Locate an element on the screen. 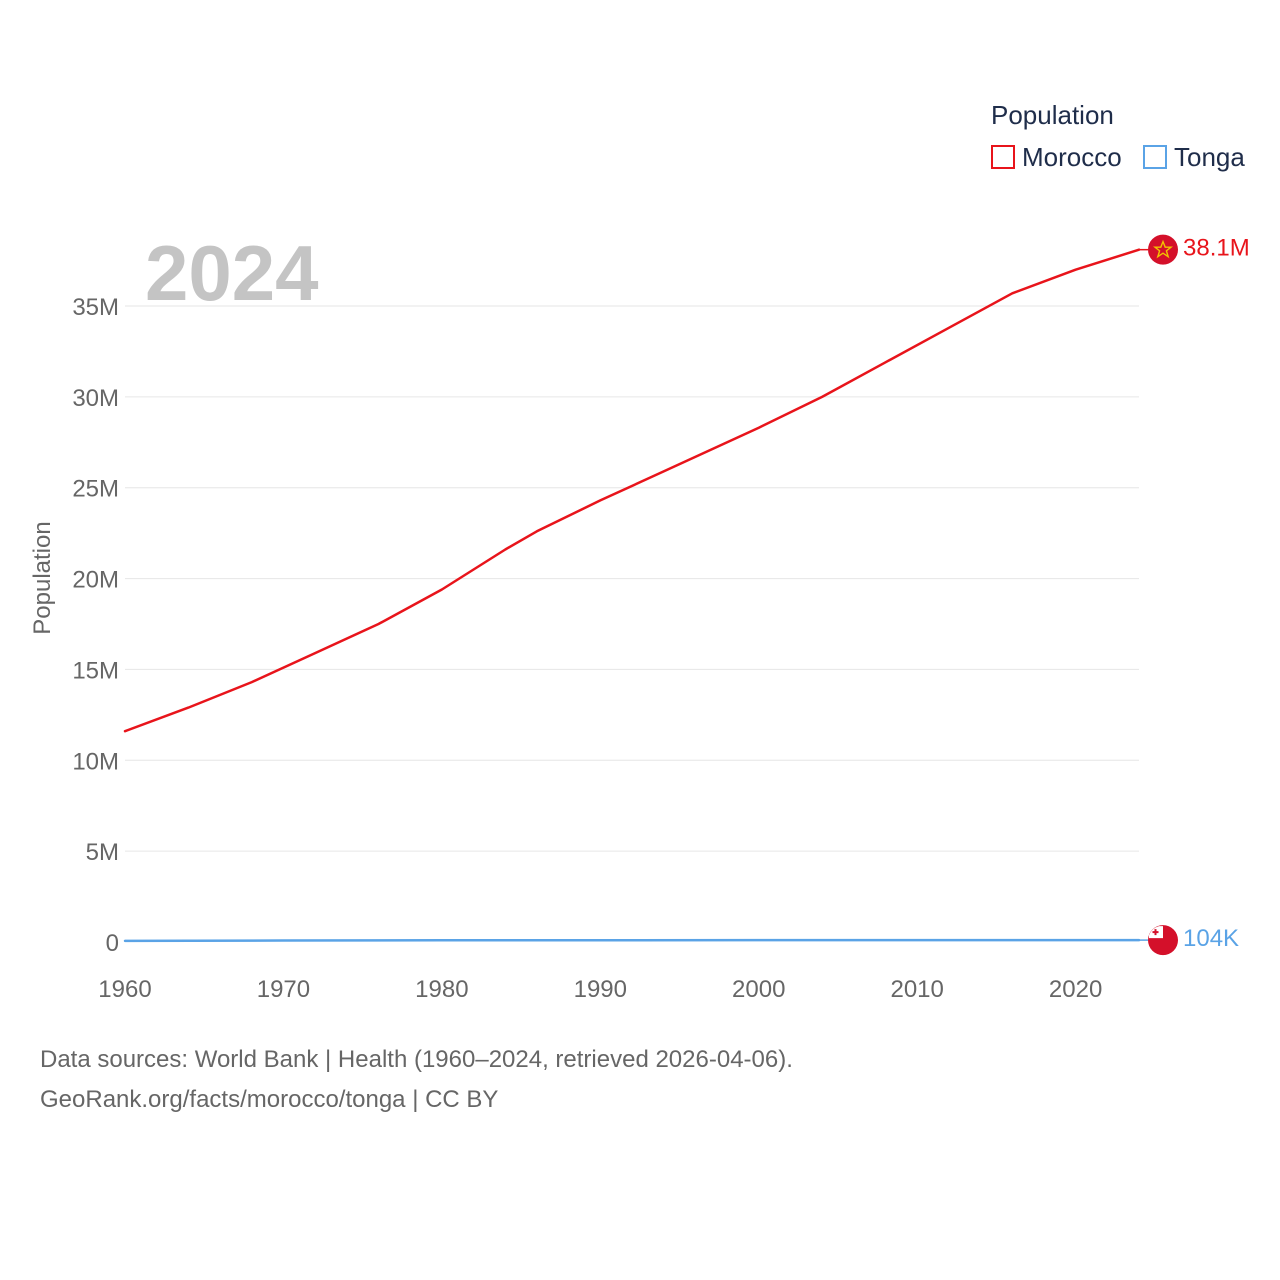 The width and height of the screenshot is (1280, 1280). attribution-line: GeoRank.org/facts/morocco/tonga | CC BY is located at coordinates (269, 1099).